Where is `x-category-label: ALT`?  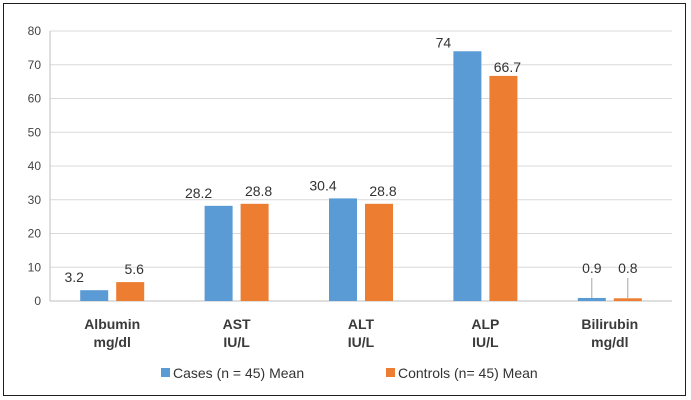 x-category-label: ALT is located at coordinates (361, 324).